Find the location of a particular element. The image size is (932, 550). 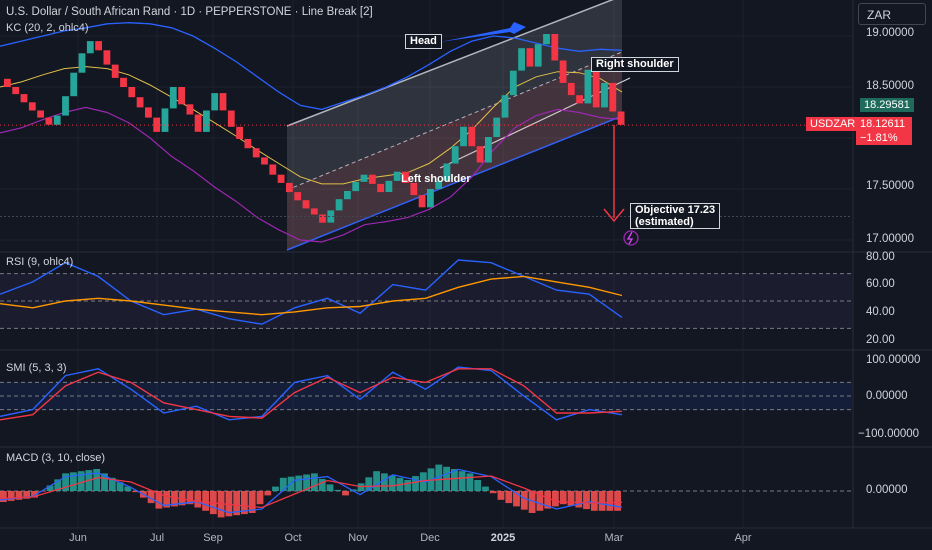

smi-title: SMI (5, 3, 3) is located at coordinates (36, 368).